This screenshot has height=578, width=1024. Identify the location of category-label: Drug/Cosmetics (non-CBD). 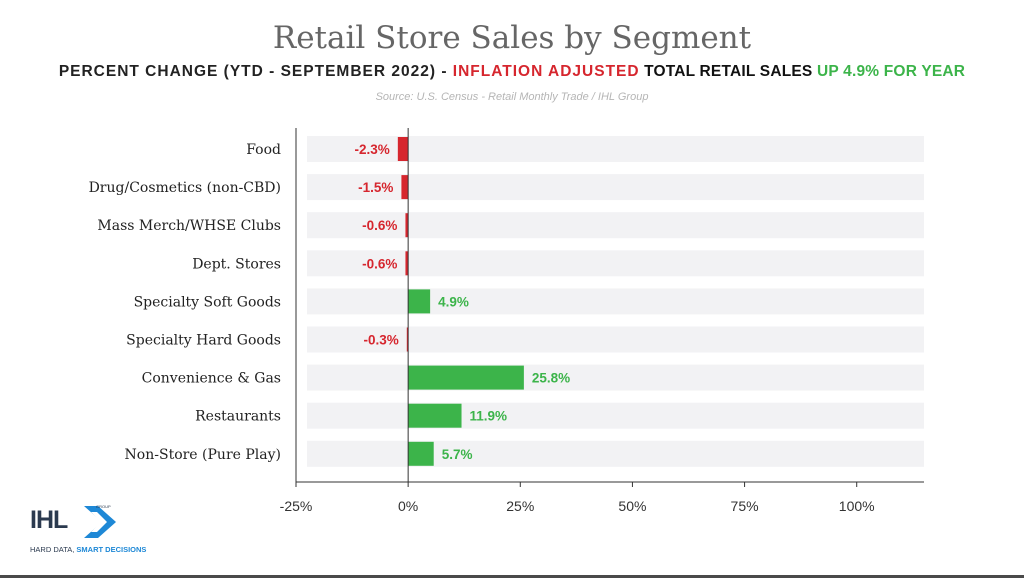
(185, 188).